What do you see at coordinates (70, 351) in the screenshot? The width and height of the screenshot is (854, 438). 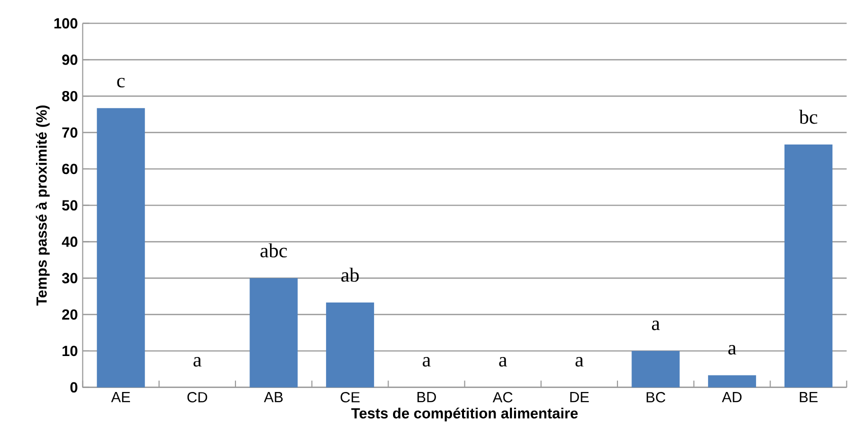 I see `y-tick-label: 10` at bounding box center [70, 351].